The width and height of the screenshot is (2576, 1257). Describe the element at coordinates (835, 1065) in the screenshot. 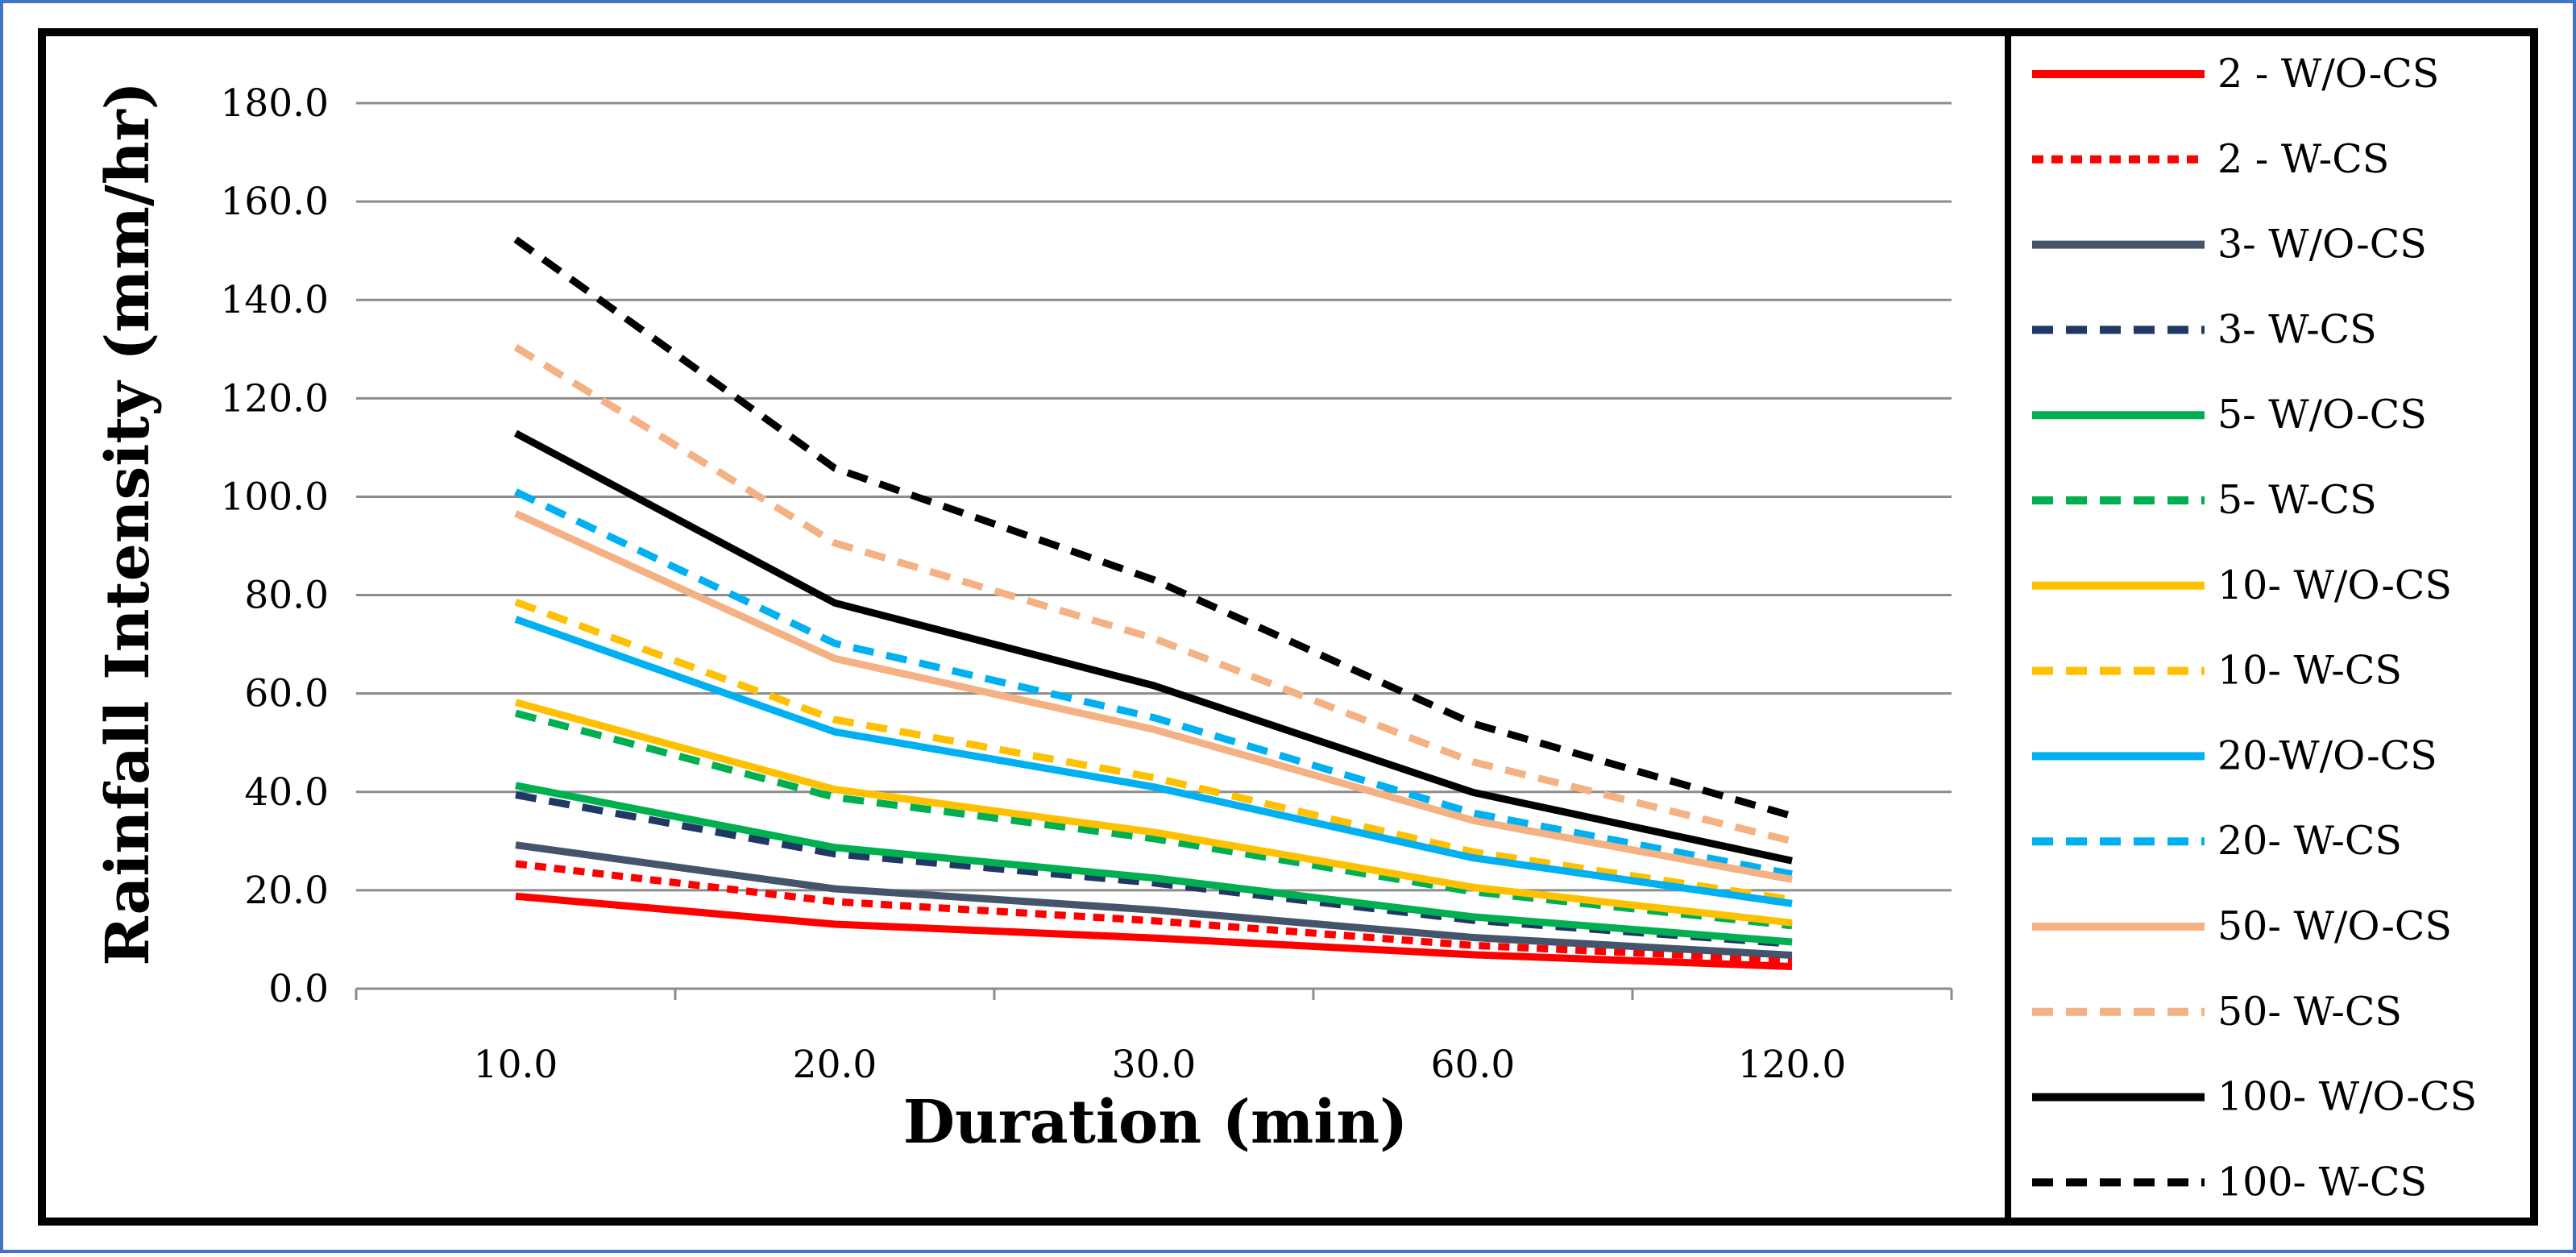

I see `x-tick-label: 20.0` at that location.